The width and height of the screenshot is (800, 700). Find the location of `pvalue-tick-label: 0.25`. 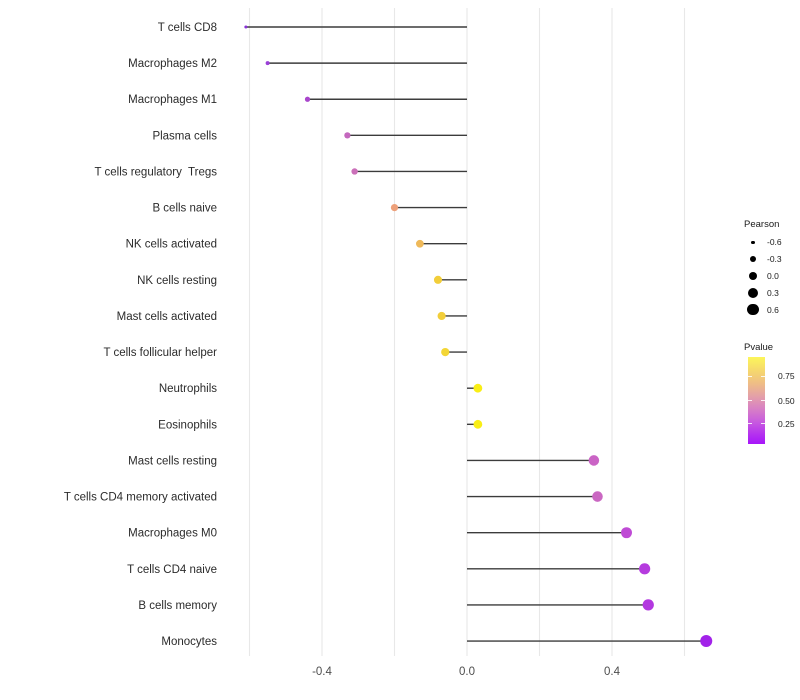

pvalue-tick-label: 0.25 is located at coordinates (786, 423).